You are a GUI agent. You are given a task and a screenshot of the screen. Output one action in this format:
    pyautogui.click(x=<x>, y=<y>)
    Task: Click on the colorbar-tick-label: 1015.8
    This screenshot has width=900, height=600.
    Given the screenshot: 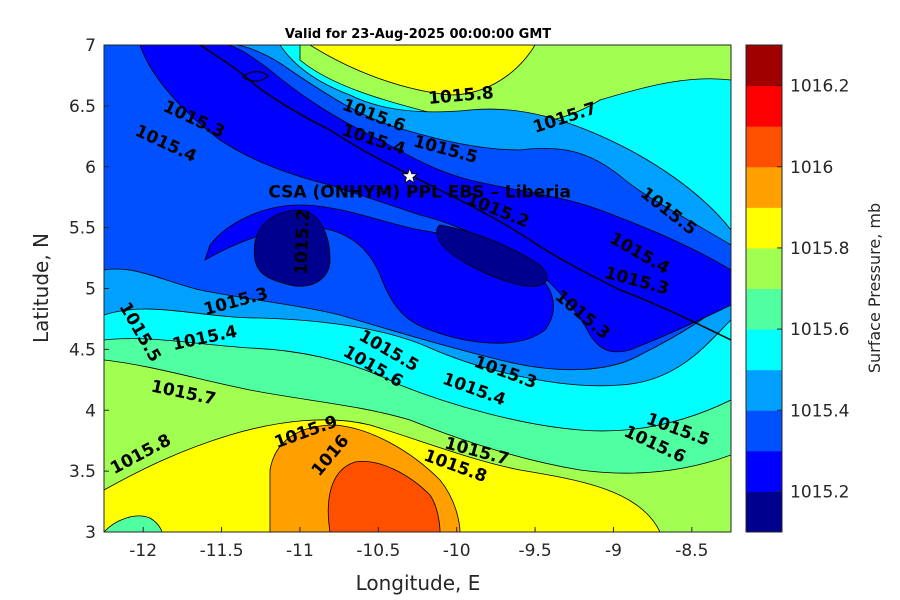 What is the action you would take?
    pyautogui.click(x=819, y=249)
    